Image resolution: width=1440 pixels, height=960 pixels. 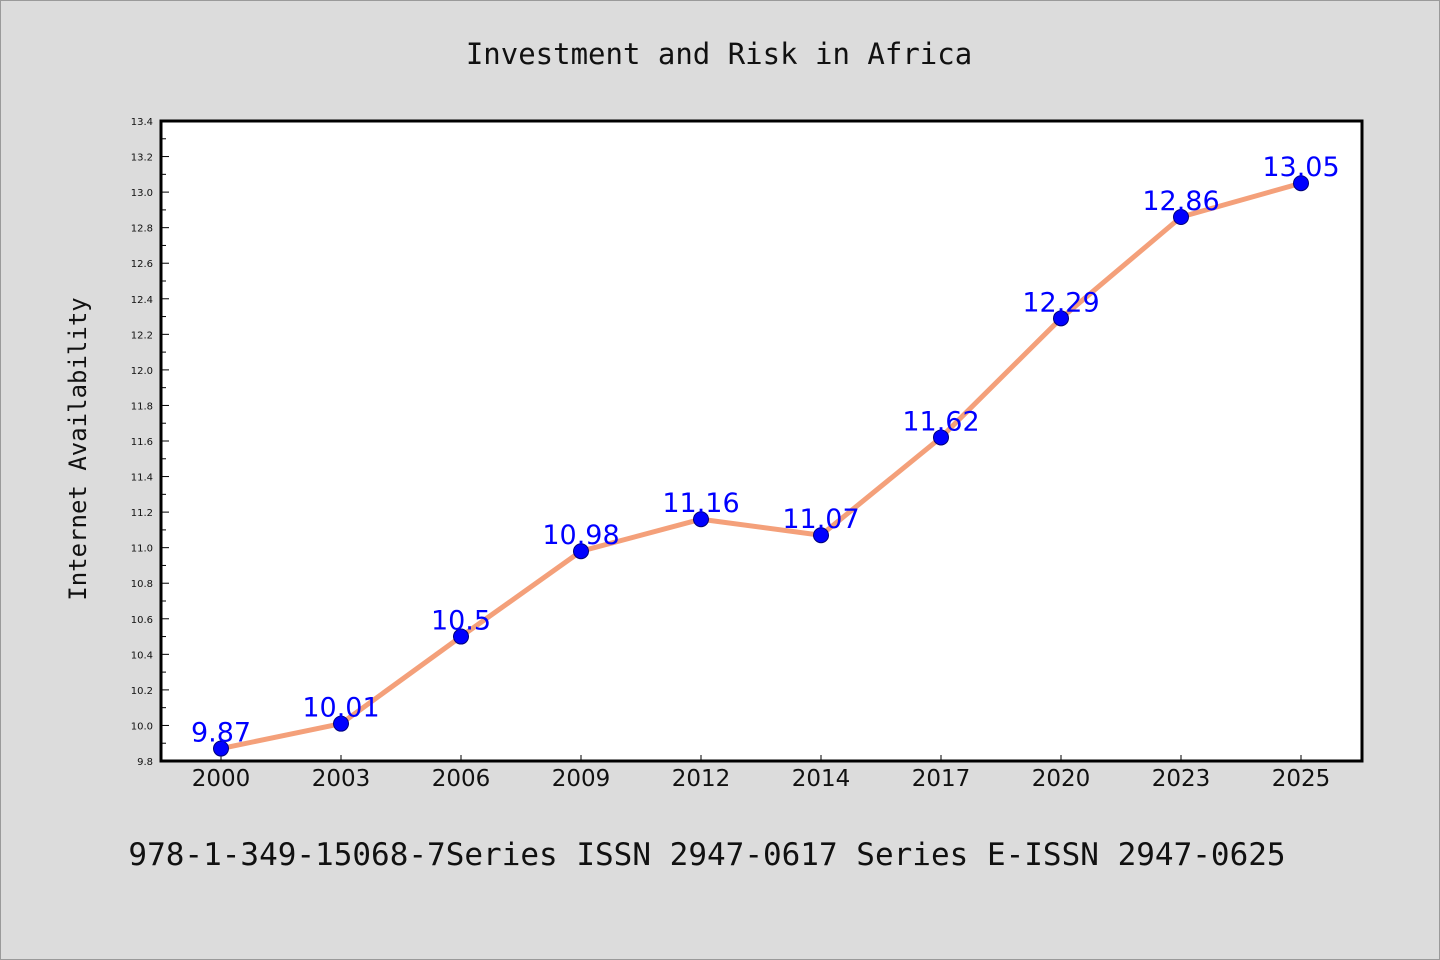 I want to click on data-label: 10.98, so click(x=580, y=535).